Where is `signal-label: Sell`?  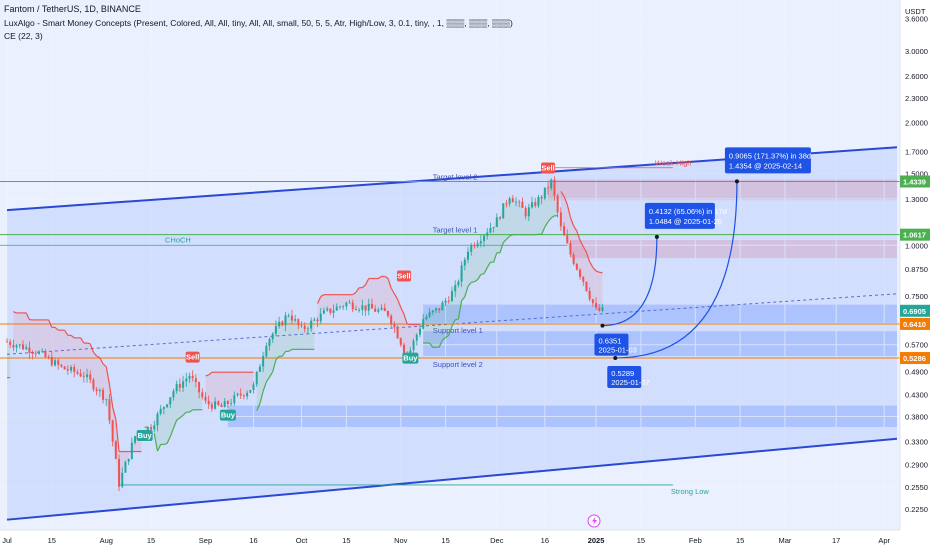 signal-label: Sell is located at coordinates (547, 168).